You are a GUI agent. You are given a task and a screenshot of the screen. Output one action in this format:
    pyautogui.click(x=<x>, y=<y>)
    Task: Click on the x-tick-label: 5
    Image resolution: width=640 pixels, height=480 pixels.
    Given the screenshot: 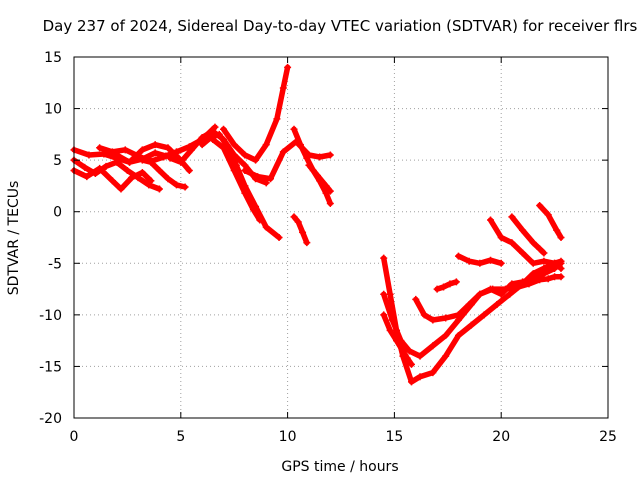 What is the action you would take?
    pyautogui.click(x=180, y=437)
    